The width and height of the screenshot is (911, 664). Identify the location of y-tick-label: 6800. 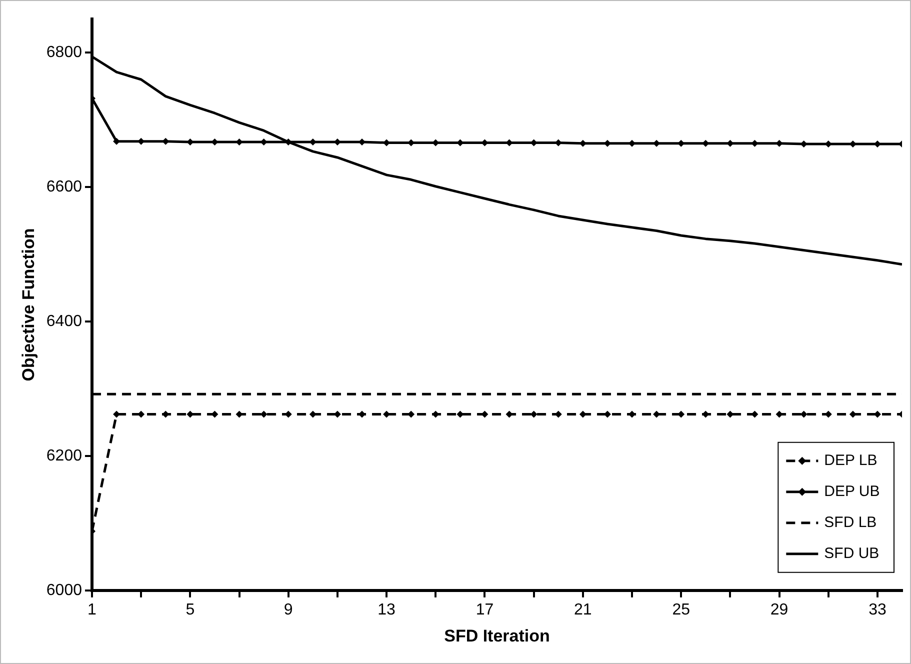
(64, 53).